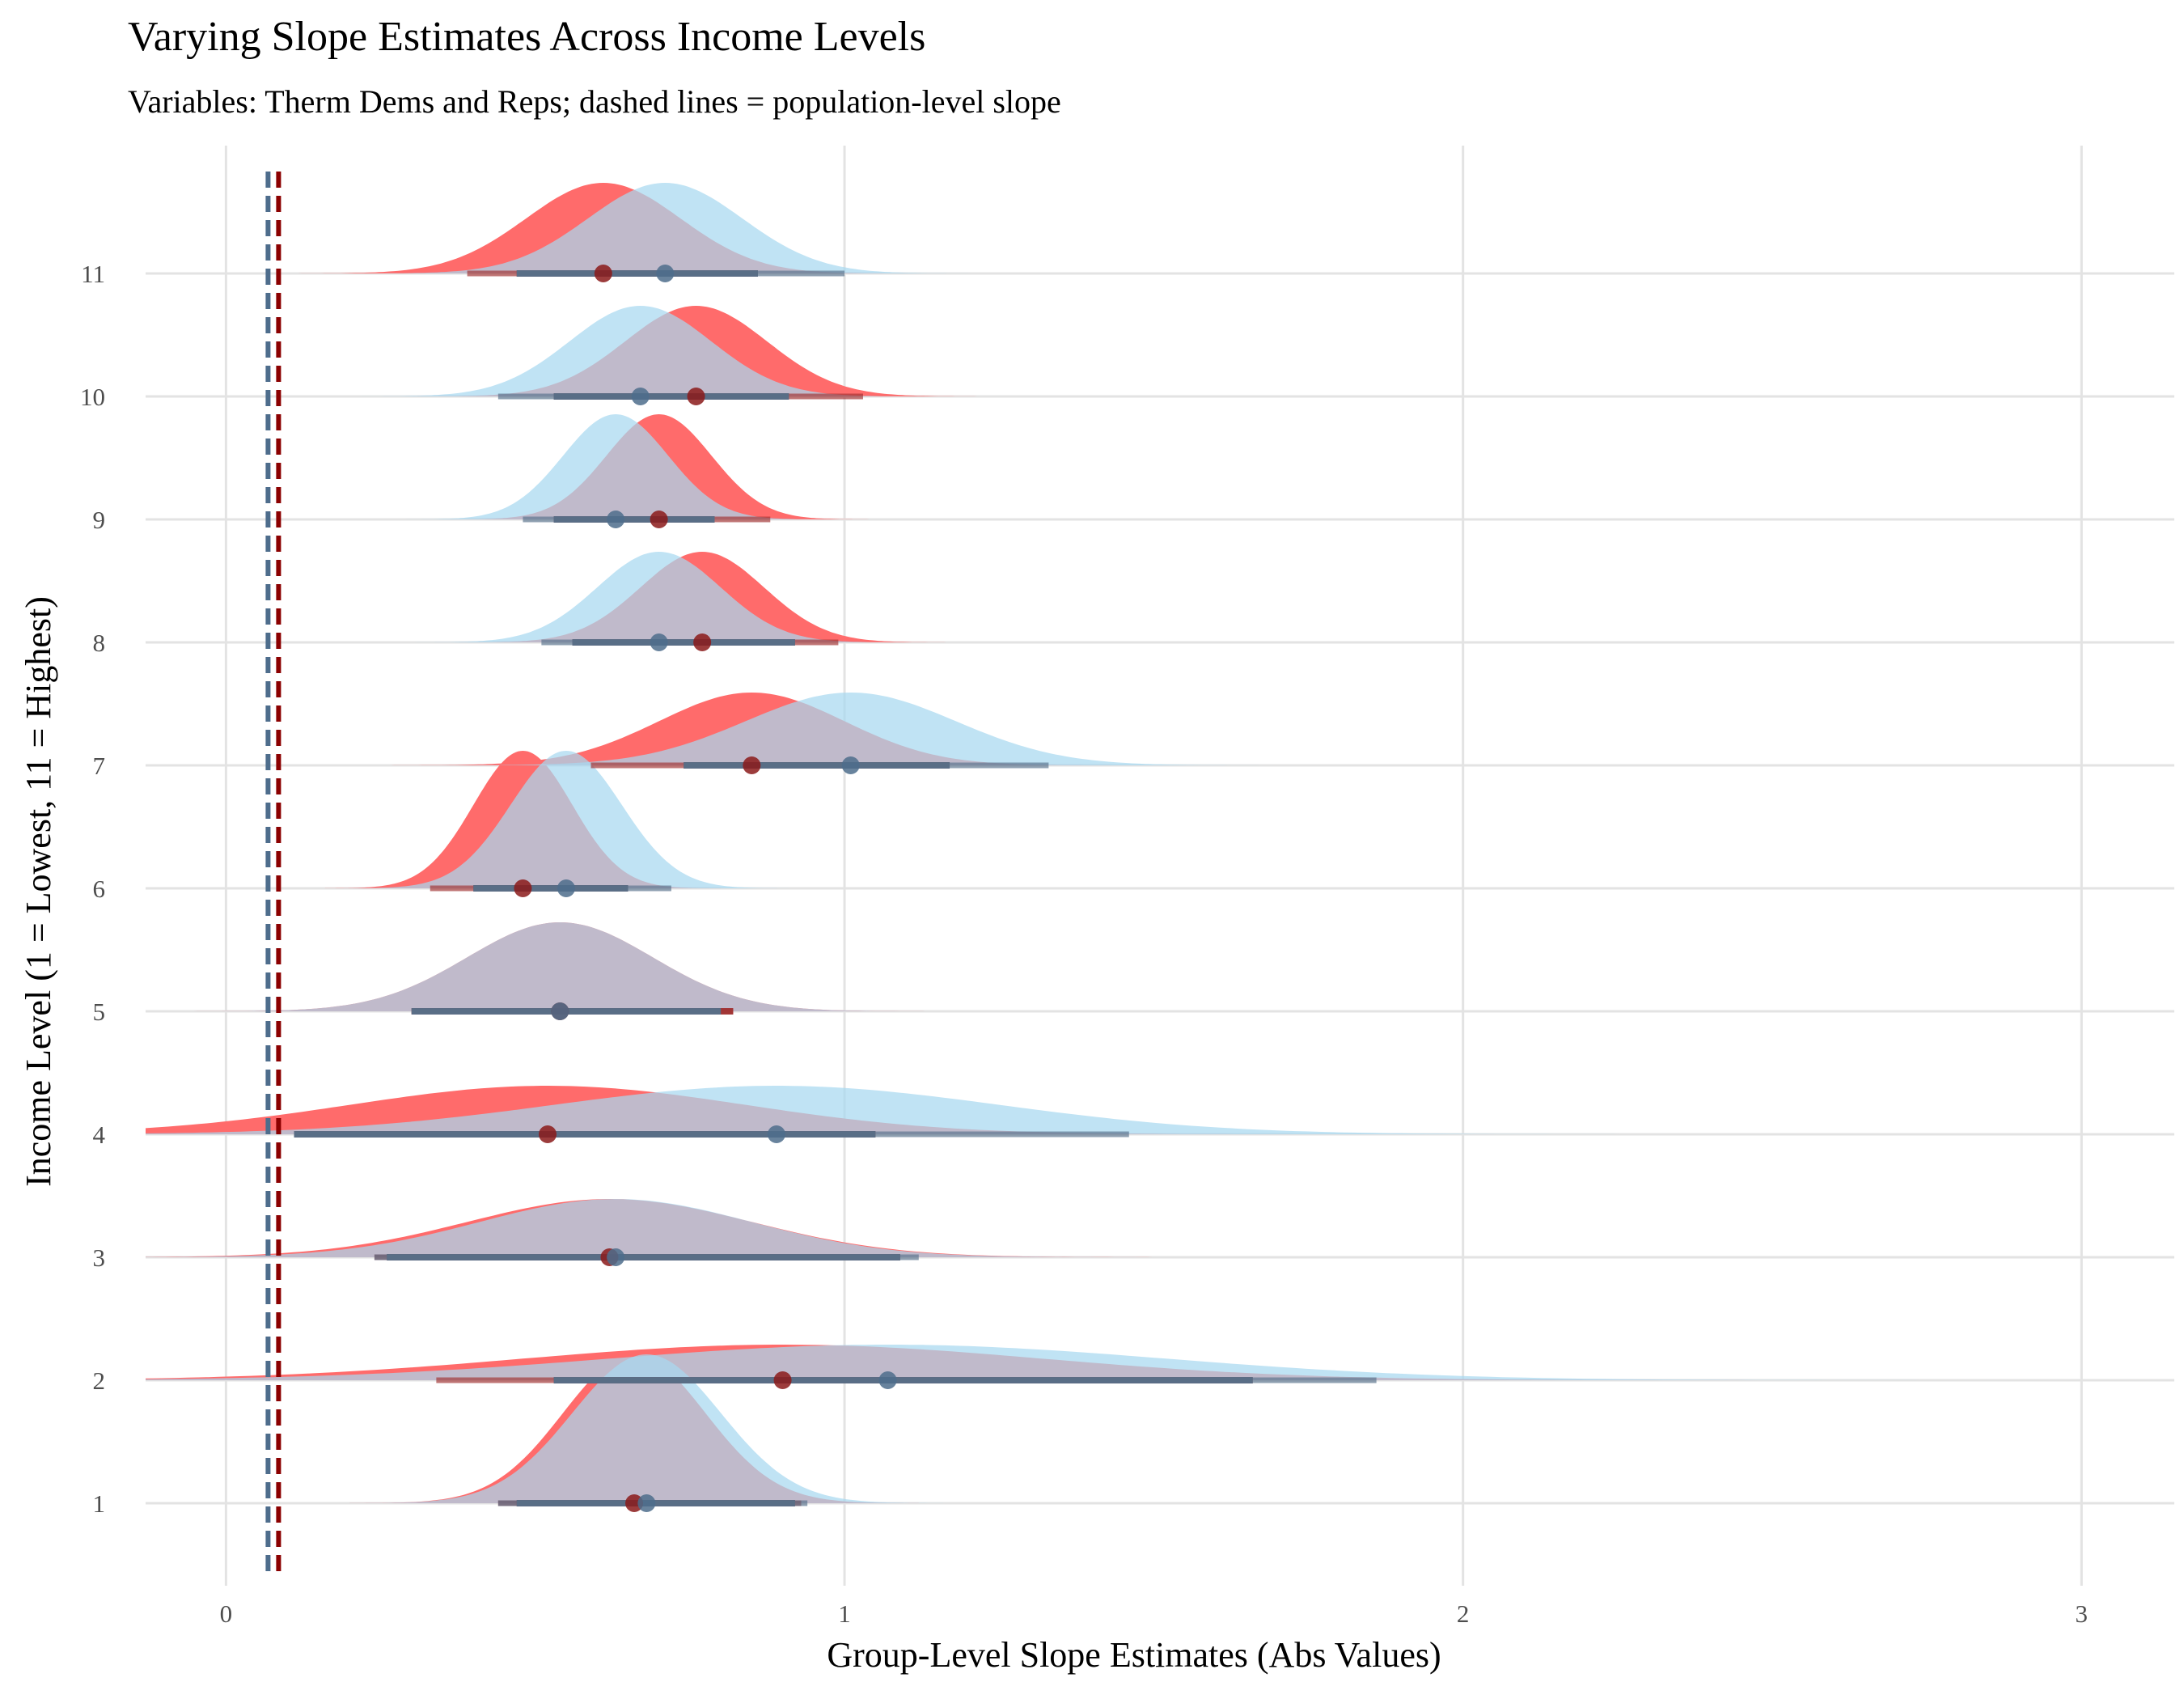 The height and width of the screenshot is (1699, 2184). Describe the element at coordinates (99, 889) in the screenshot. I see `y-tick-label-6: 6` at that location.